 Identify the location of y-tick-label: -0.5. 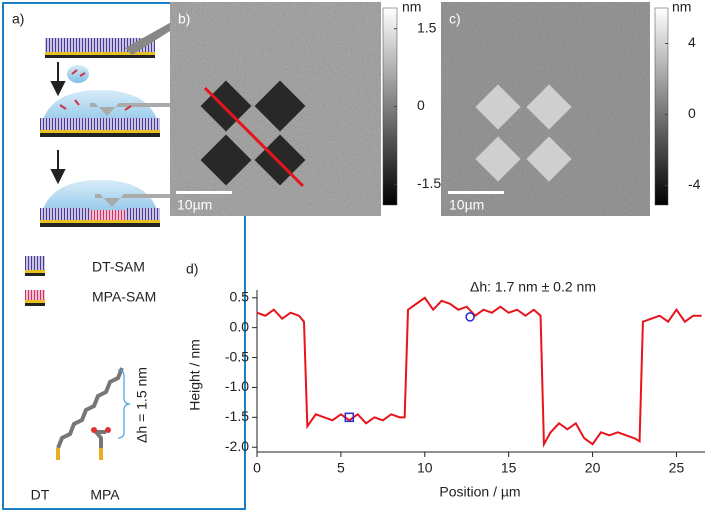
(237, 356).